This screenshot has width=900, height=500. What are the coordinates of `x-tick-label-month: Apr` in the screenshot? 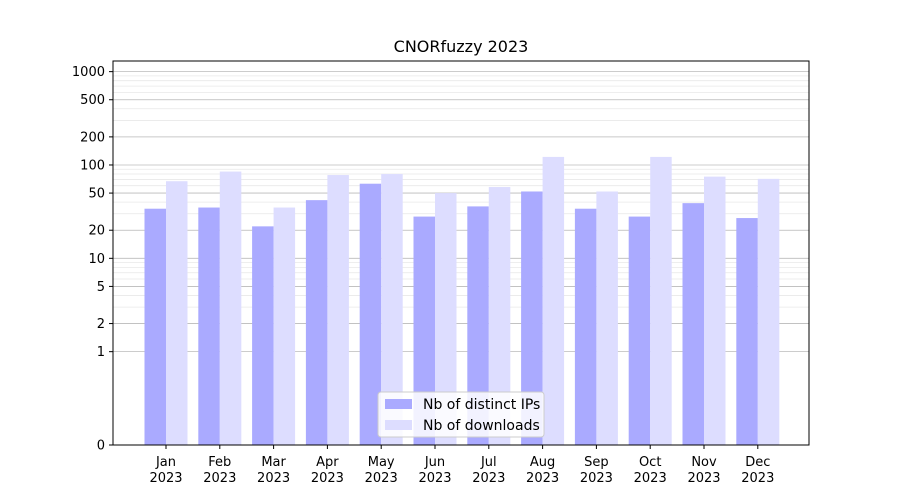 It's located at (327, 462).